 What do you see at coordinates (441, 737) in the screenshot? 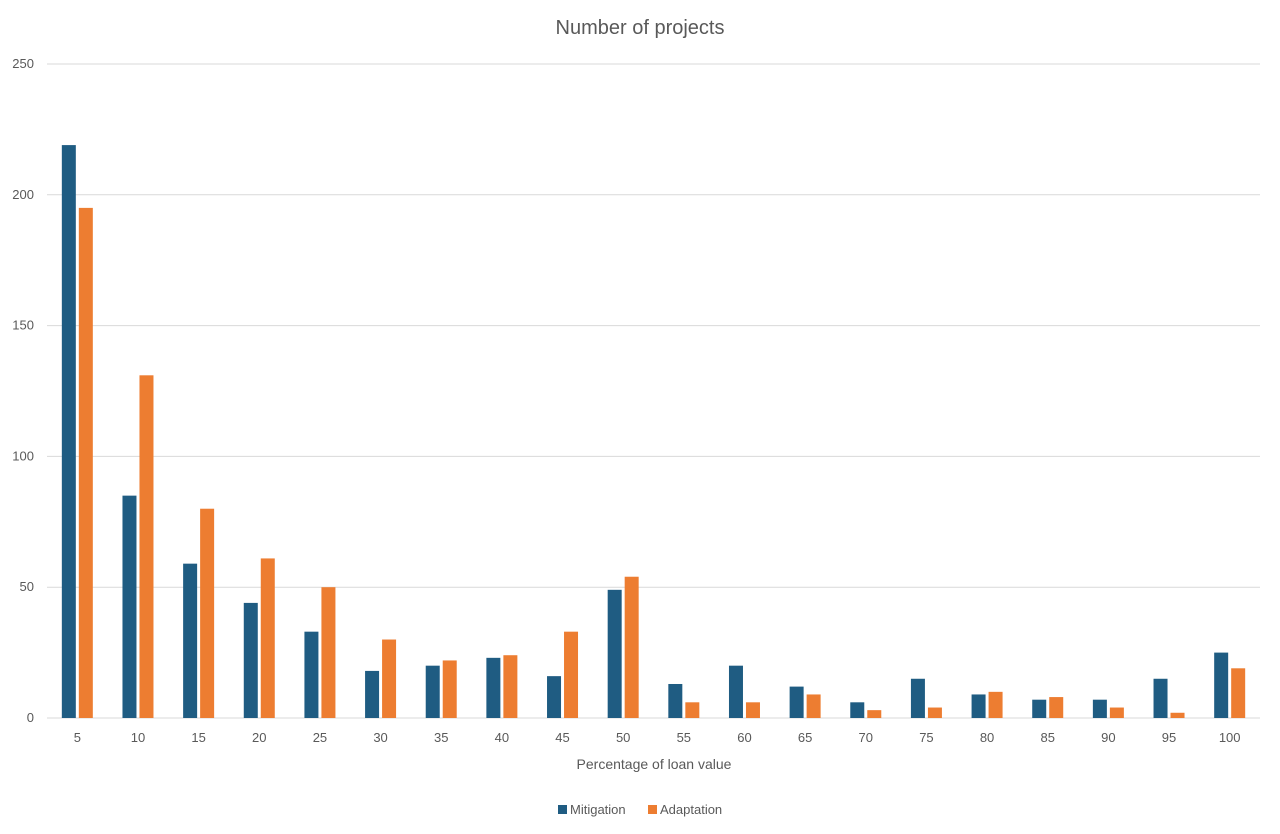
I see `x-tick-label: 35` at bounding box center [441, 737].